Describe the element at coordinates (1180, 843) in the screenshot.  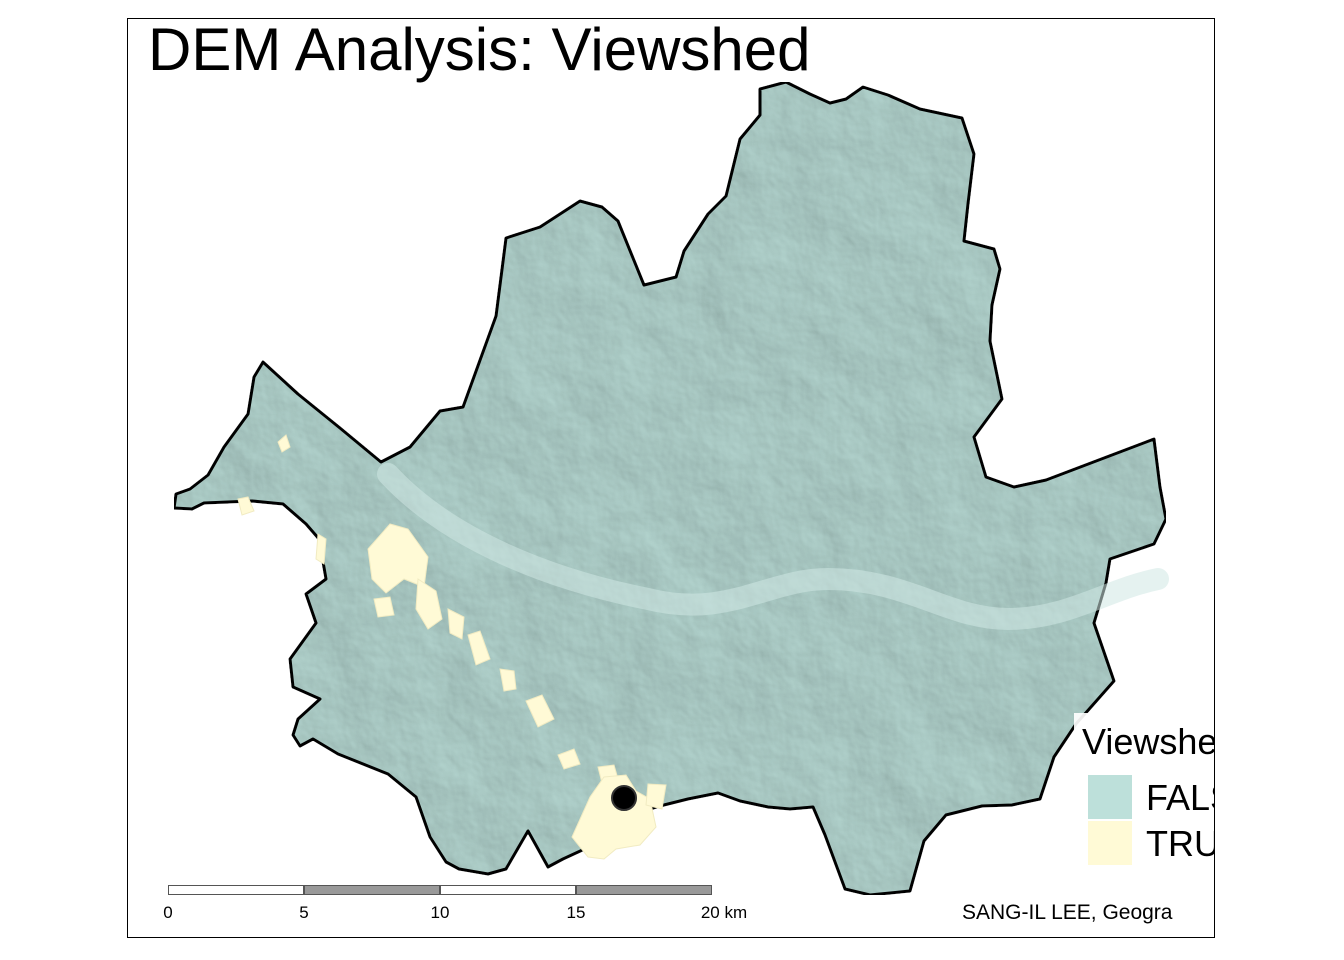
I see `legend-label-true: TRUE` at that location.